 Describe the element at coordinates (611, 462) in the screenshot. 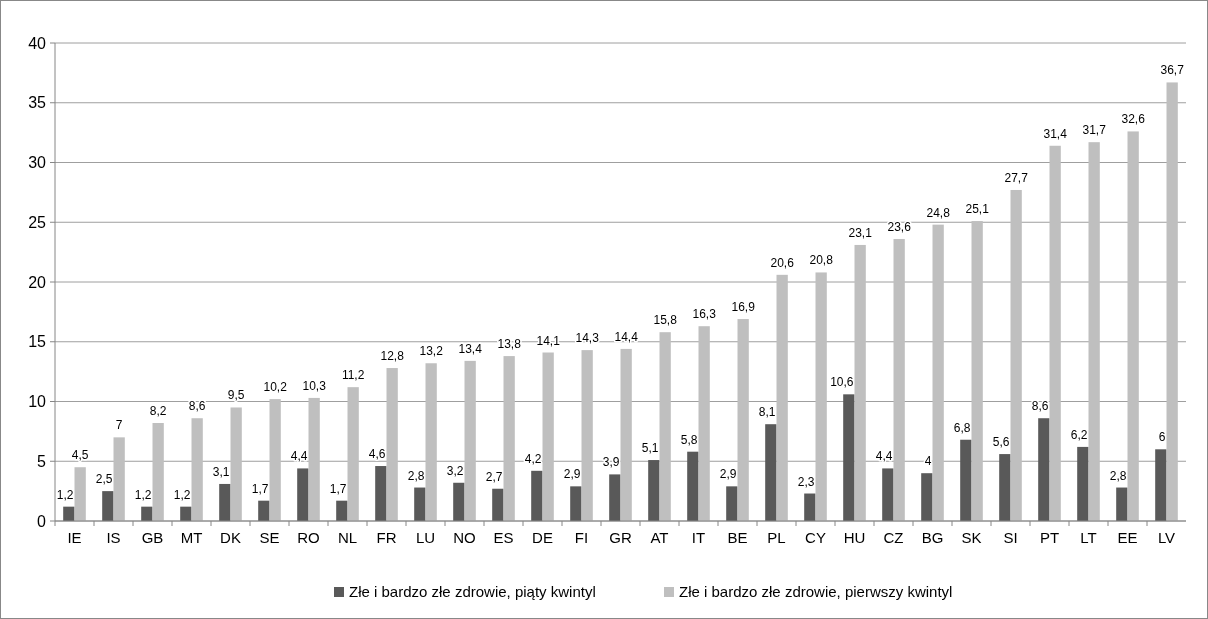

I see `data-label: 3,9` at that location.